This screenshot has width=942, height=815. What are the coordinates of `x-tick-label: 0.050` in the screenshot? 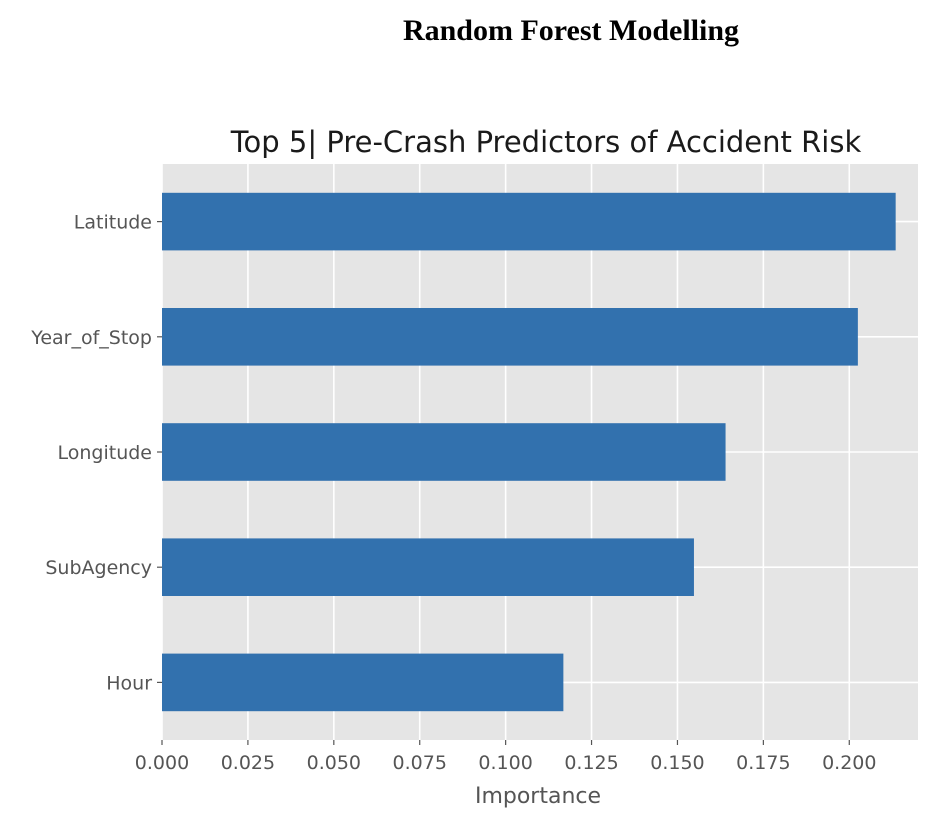 It's located at (334, 763).